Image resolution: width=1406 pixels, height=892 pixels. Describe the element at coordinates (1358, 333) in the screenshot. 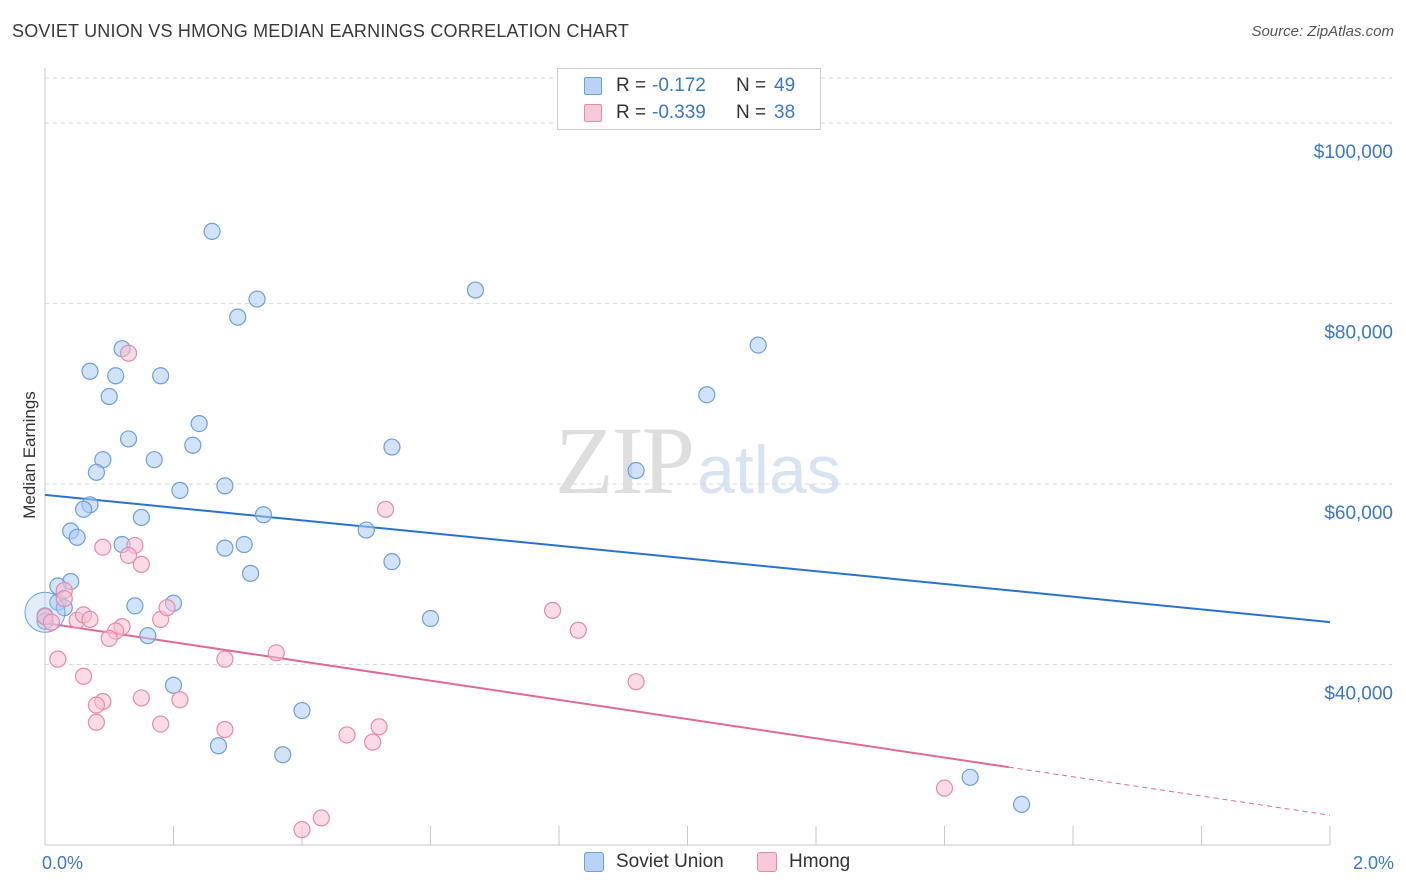

I see `y-tick-label: $80,000` at that location.